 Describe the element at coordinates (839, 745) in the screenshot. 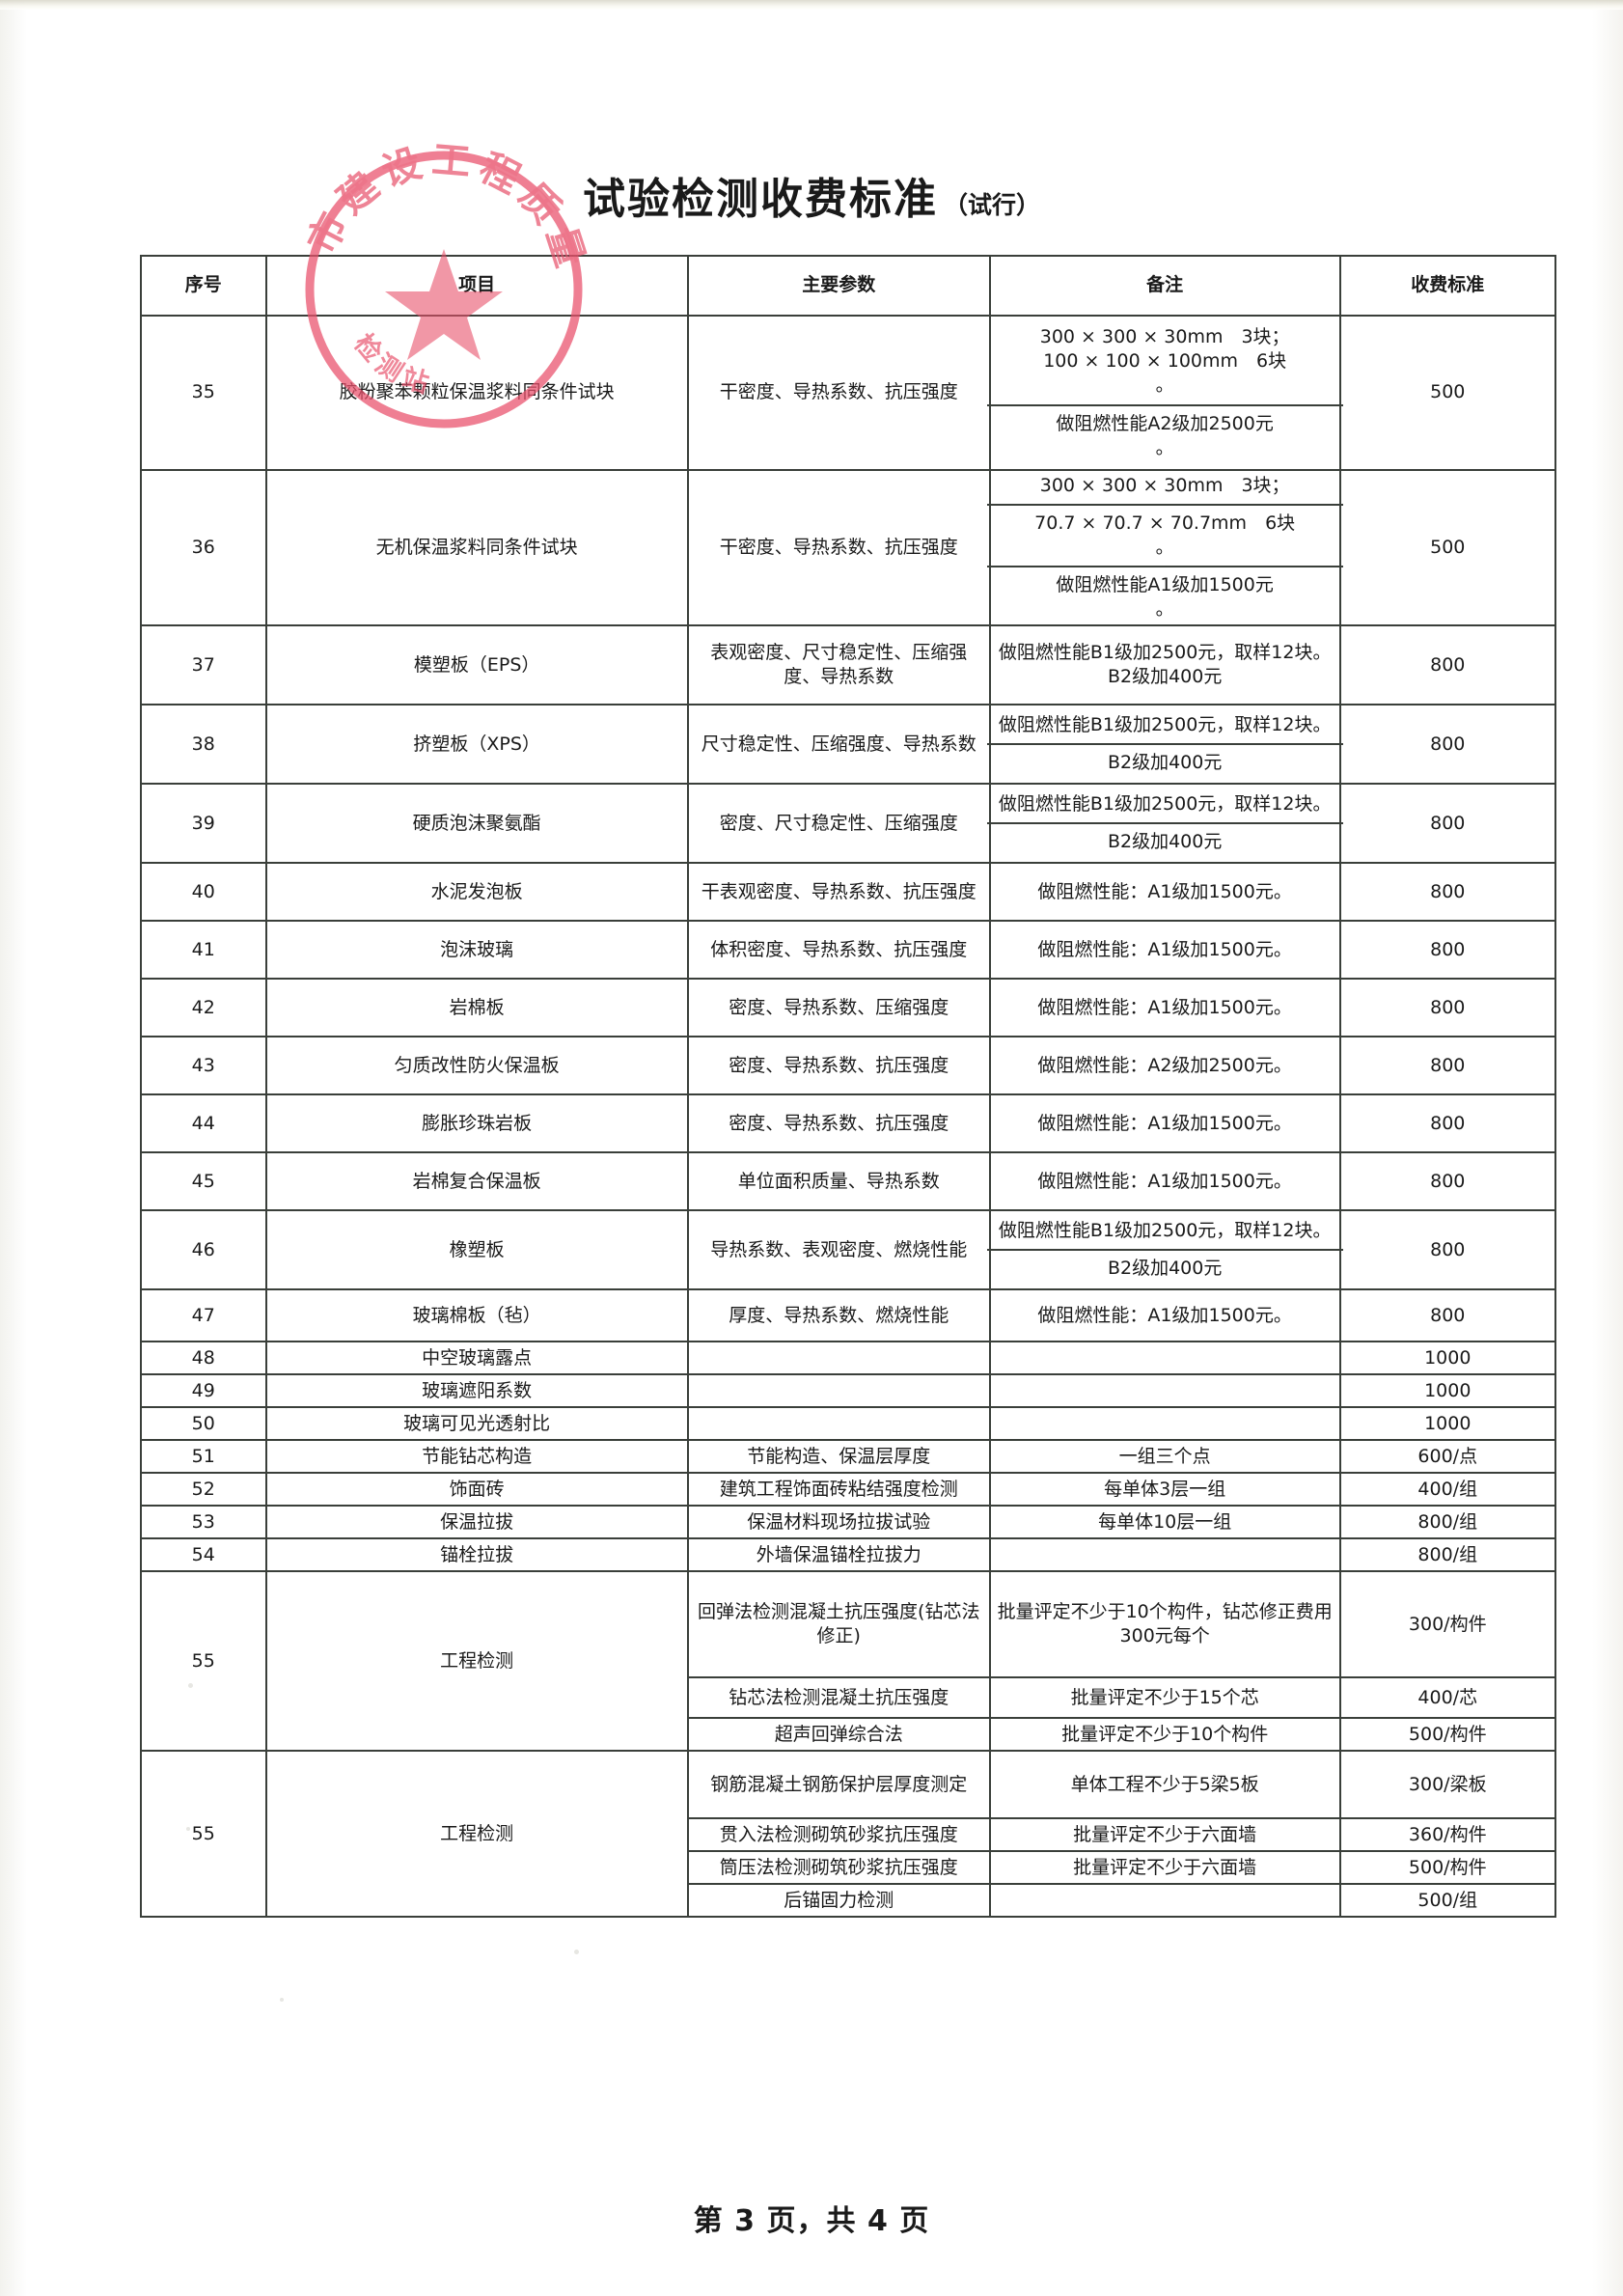

I see `cell-param: 尺寸稳定性、压缩强度、导热系数` at that location.